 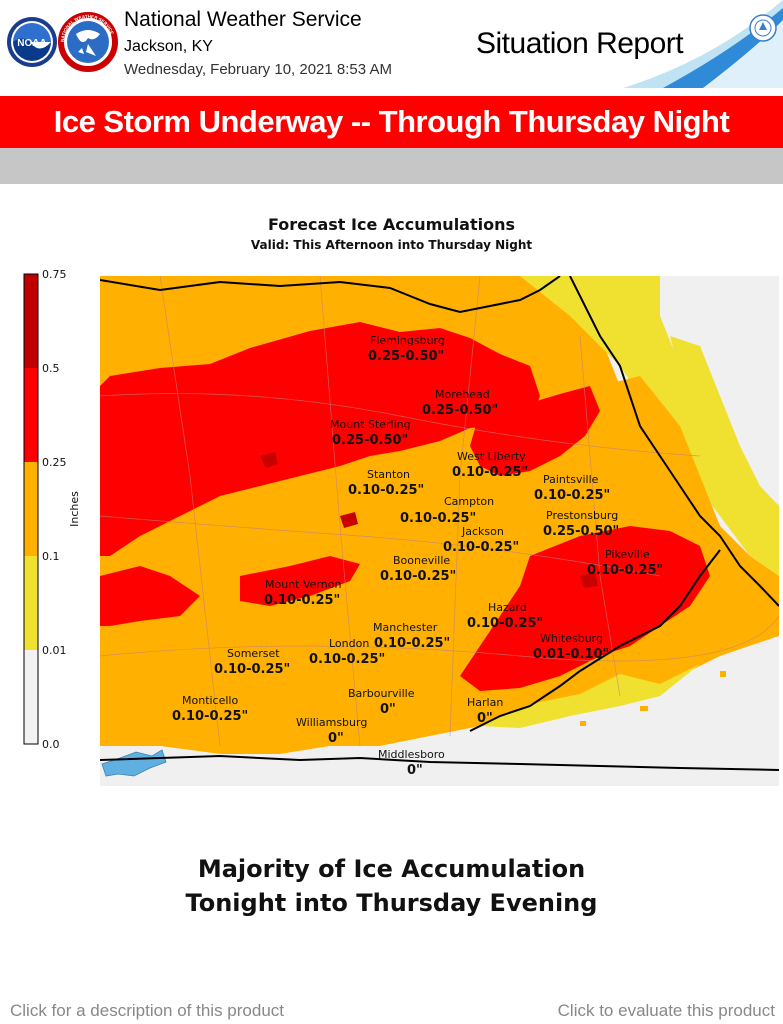 I want to click on zone-moderate-speckles, so click(x=673, y=666).